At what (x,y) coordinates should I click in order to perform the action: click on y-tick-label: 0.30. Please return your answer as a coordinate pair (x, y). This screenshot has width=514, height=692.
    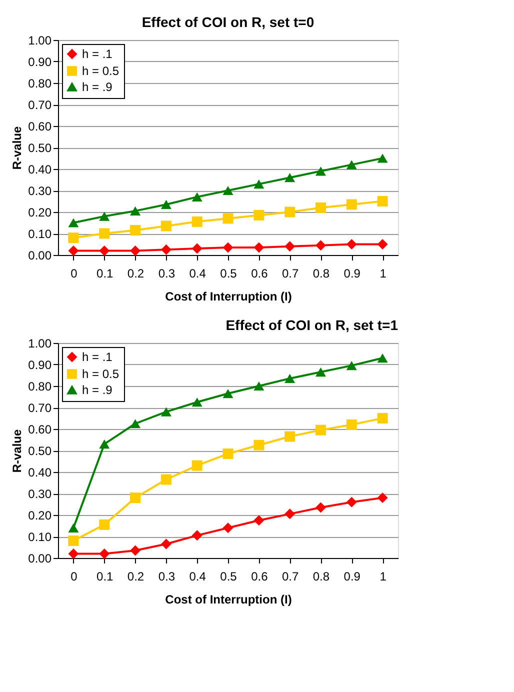
    Looking at the image, I should click on (40, 191).